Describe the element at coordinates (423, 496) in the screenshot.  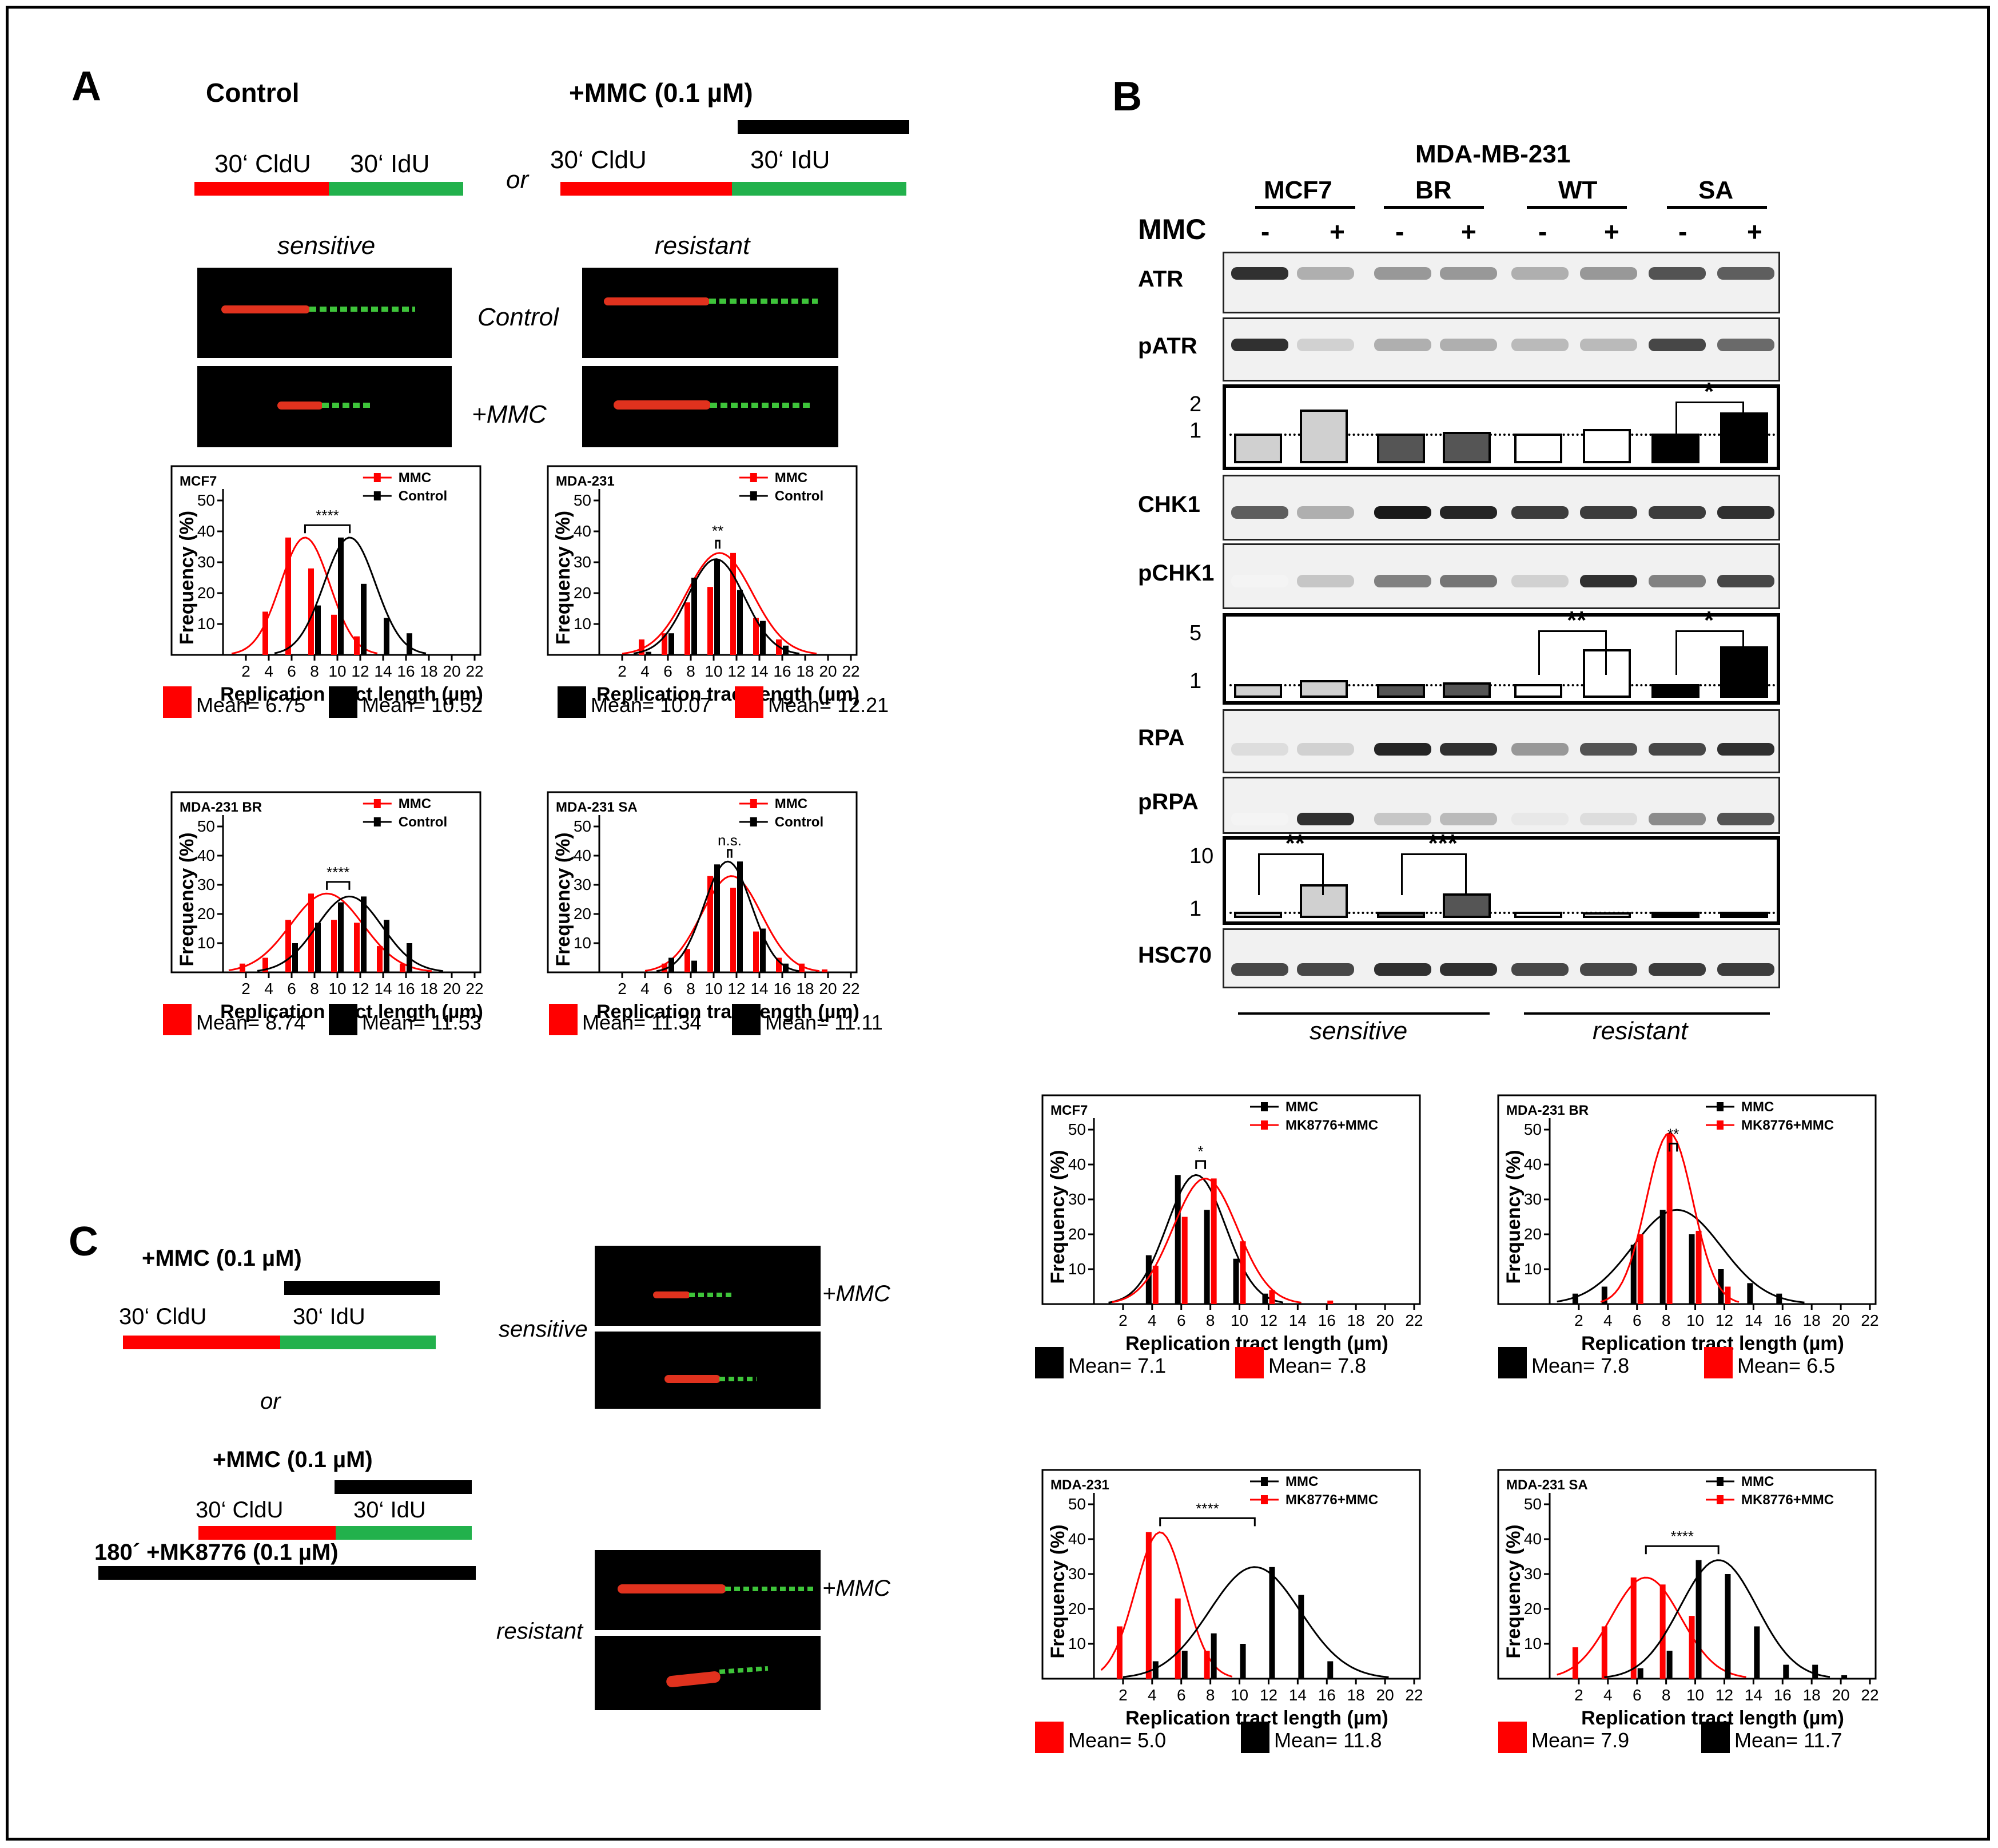
I see `legend-label: Control` at that location.